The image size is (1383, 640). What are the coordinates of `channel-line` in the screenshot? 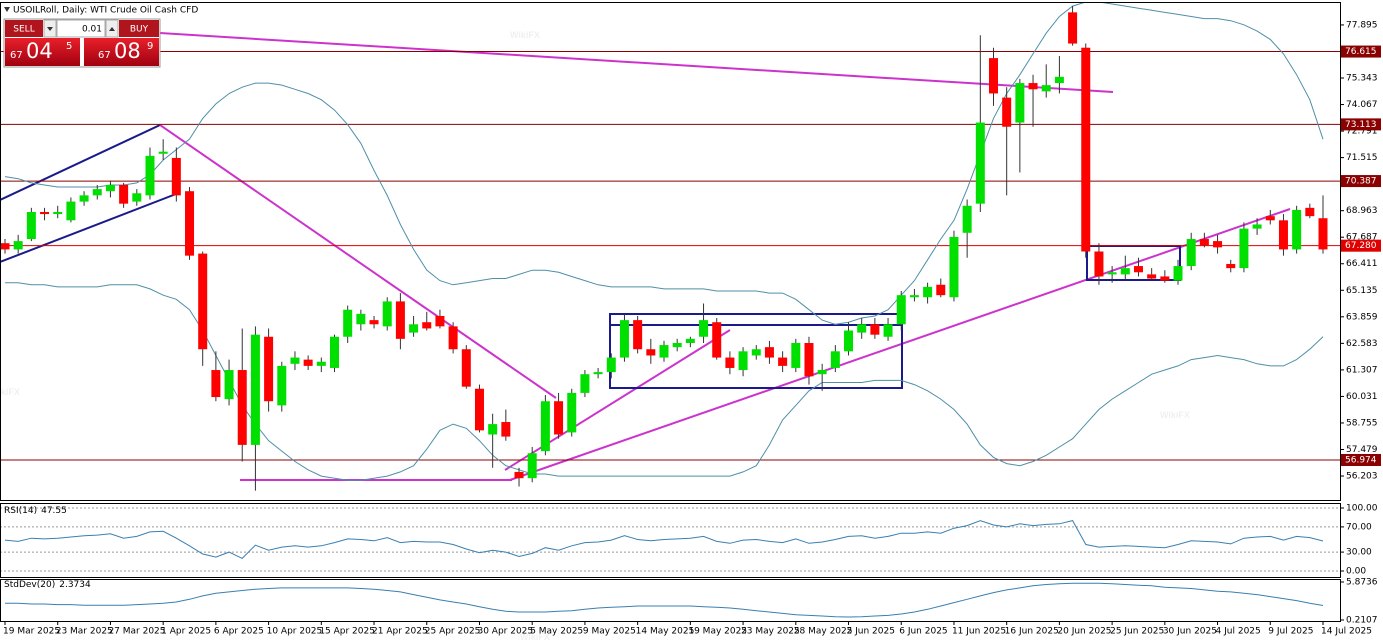 It's located at (81, 162).